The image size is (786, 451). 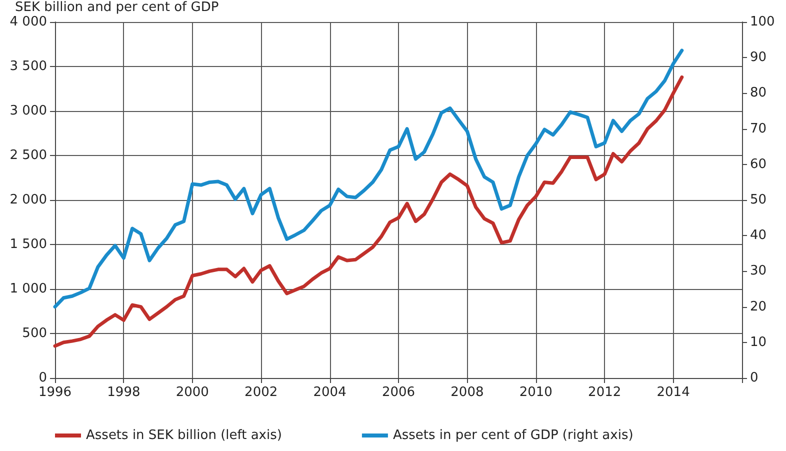 What do you see at coordinates (758, 200) in the screenshot?
I see `y2-tick-label: 50` at bounding box center [758, 200].